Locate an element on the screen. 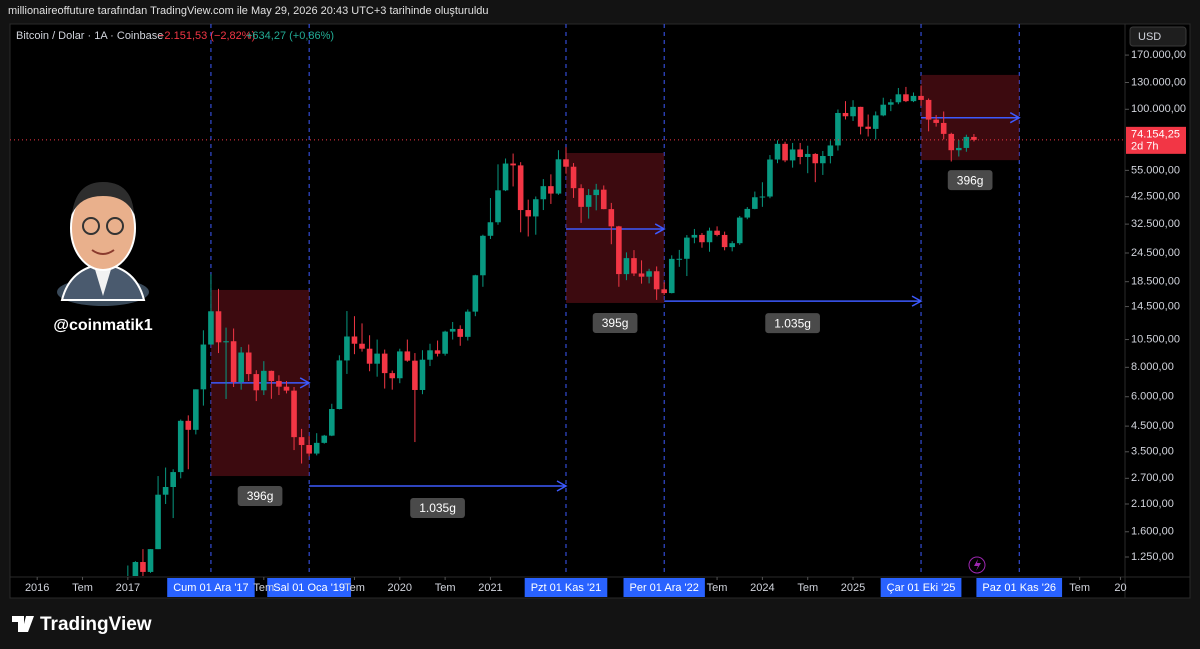 This screenshot has height=649, width=1200. x-highlight-label: Cum 01 Ara '17 is located at coordinates (210, 588).